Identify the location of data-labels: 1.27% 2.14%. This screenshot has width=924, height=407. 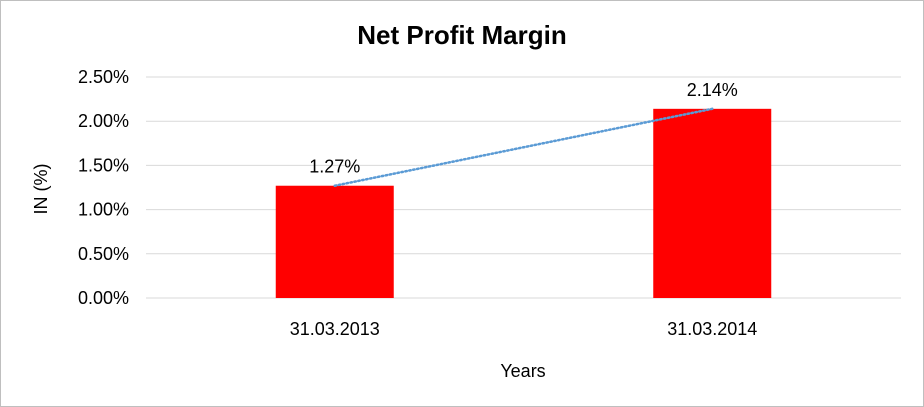
(523, 128).